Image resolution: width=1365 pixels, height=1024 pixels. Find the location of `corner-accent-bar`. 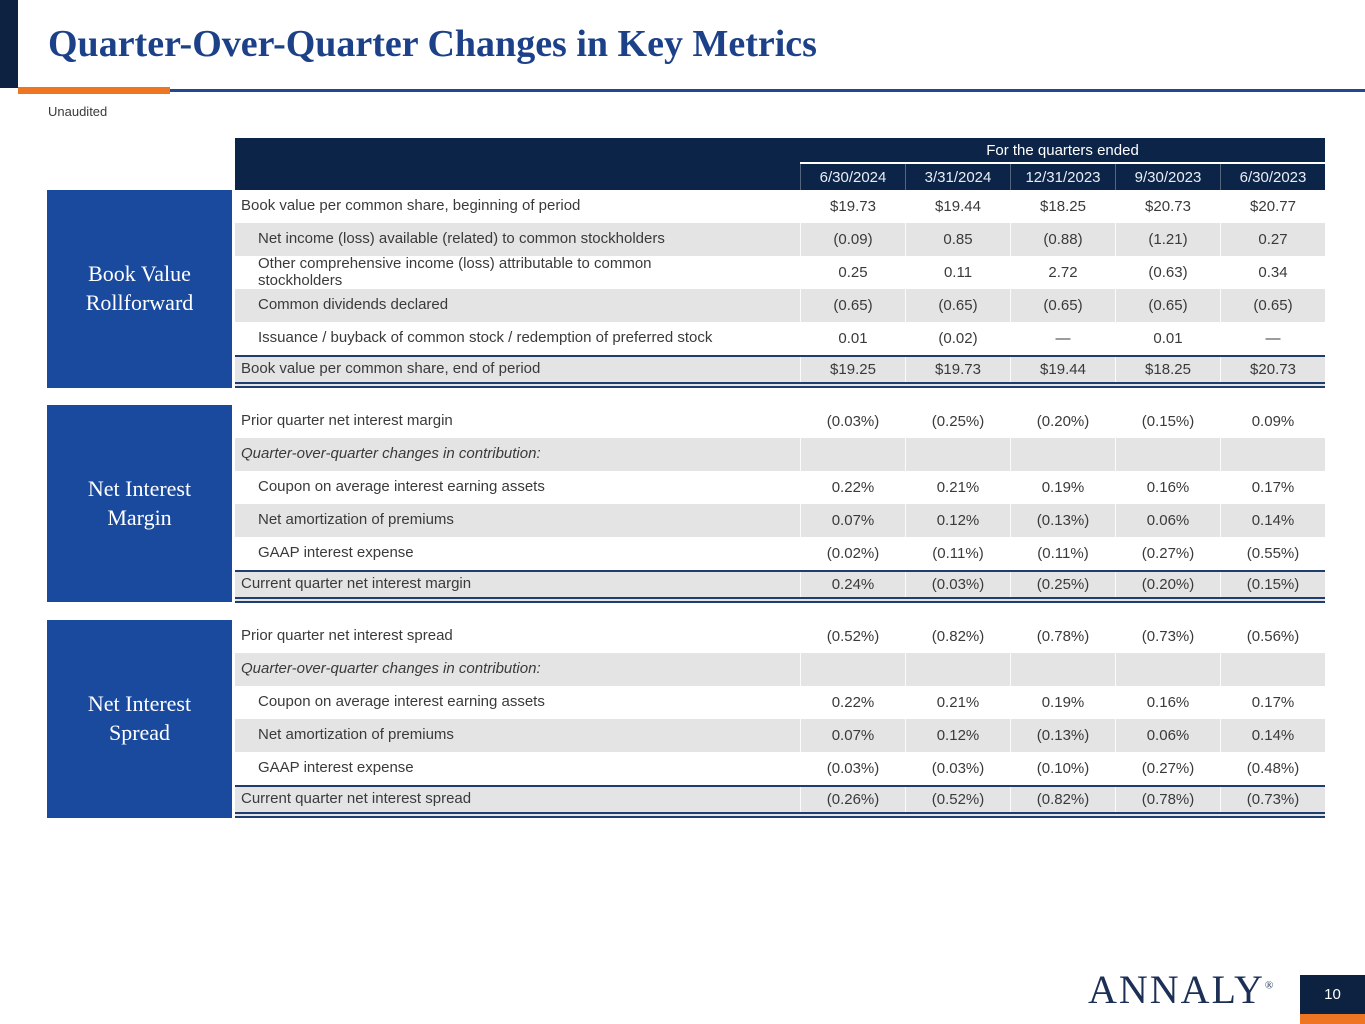

corner-accent-bar is located at coordinates (9, 44).